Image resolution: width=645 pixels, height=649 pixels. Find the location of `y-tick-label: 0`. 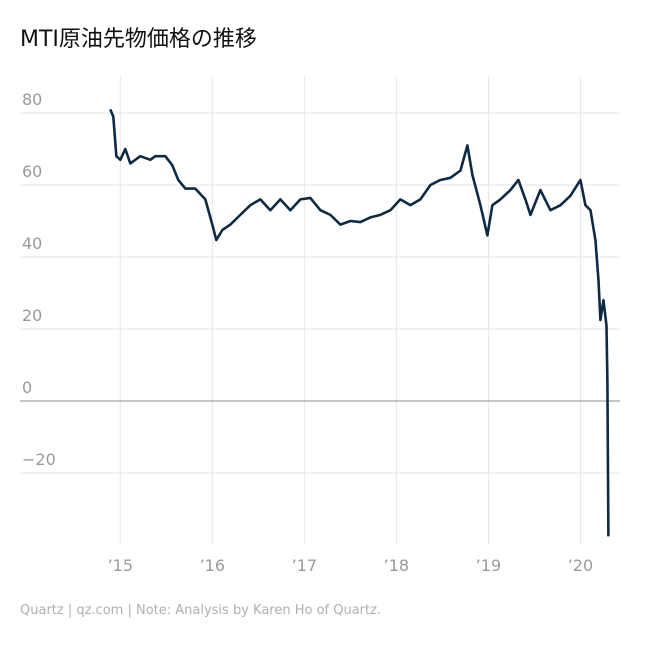

y-tick-label: 0 is located at coordinates (27, 387).